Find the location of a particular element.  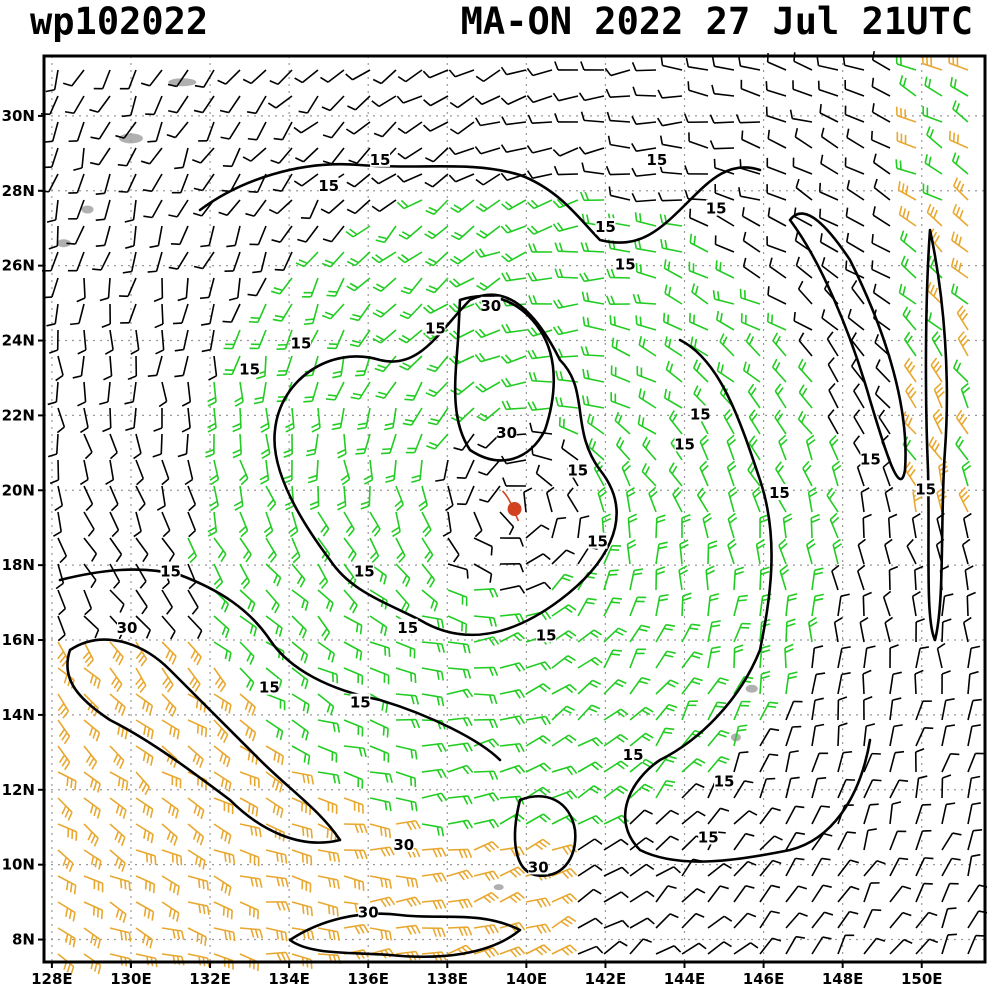

contour-label: 30 is located at coordinates (490, 306).